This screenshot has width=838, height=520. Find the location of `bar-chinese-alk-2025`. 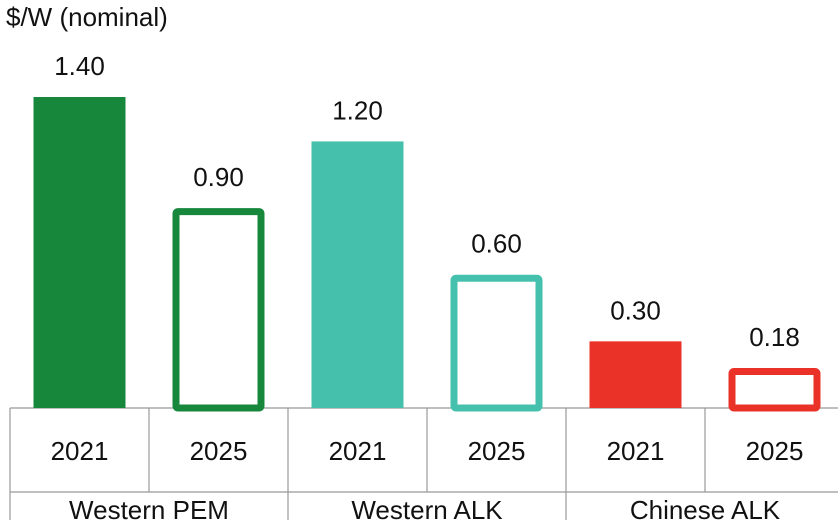

bar-chinese-alk-2025 is located at coordinates (774, 390).